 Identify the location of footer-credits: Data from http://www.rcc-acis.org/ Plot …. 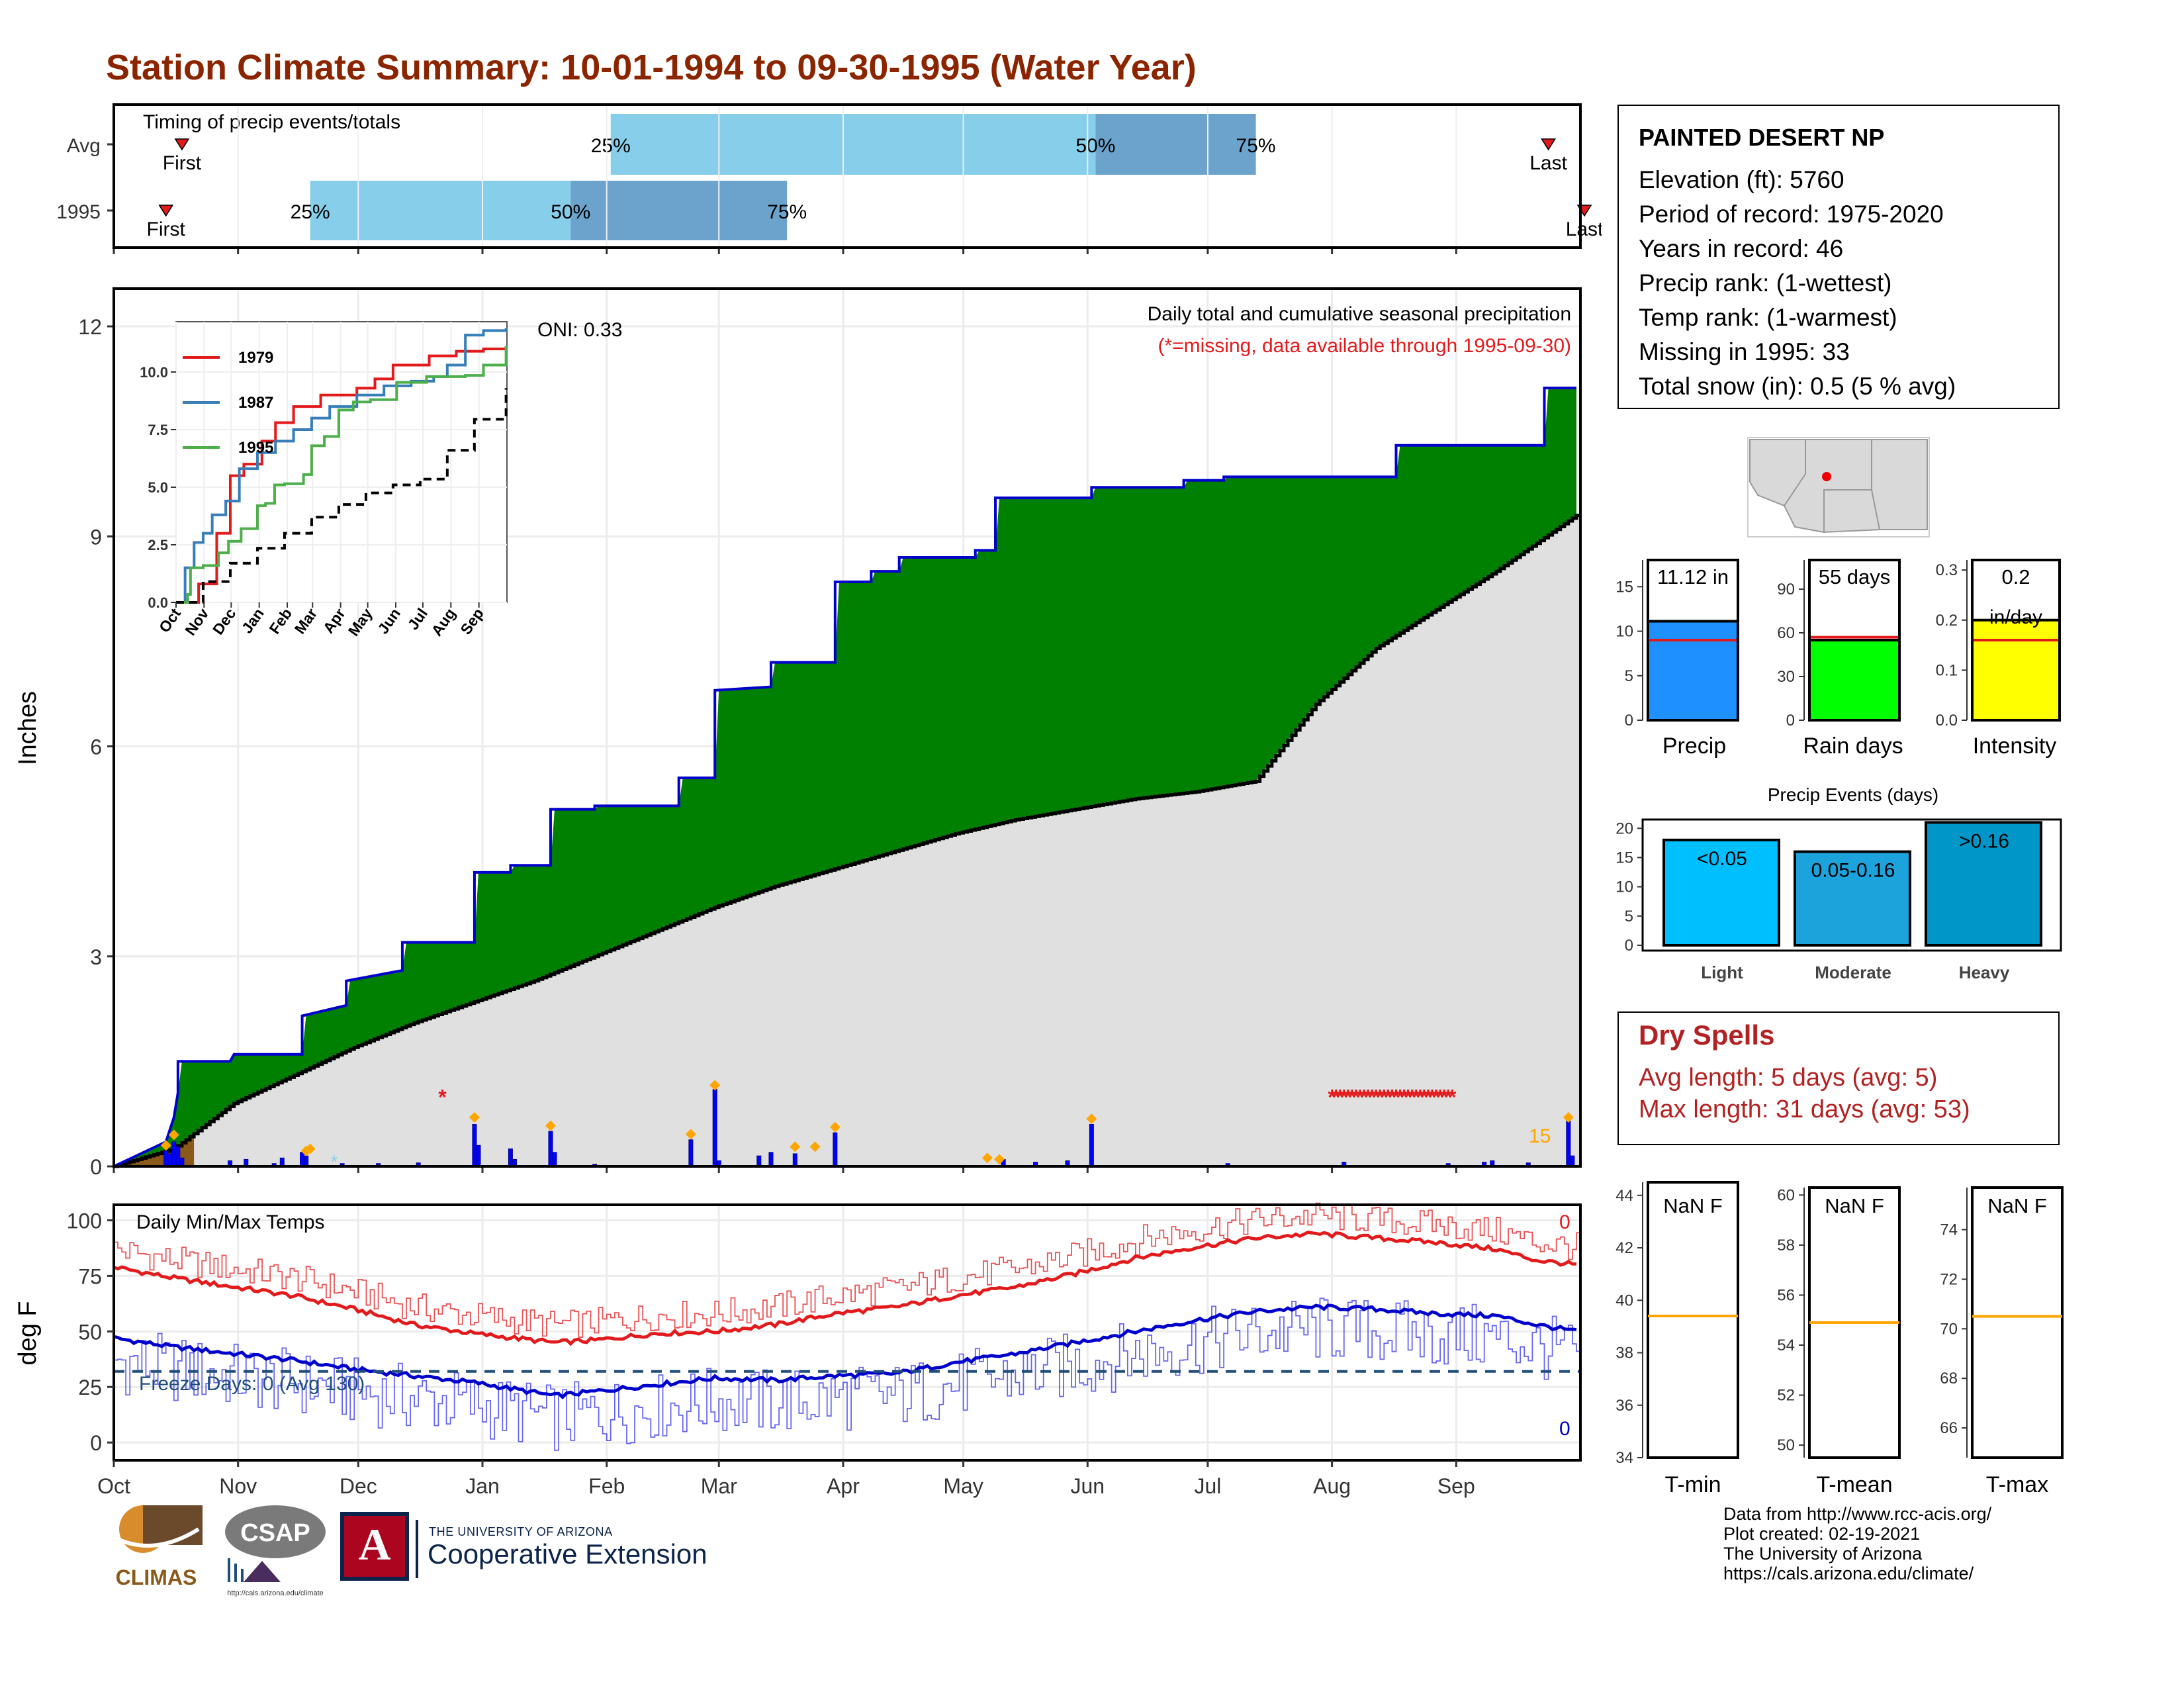
(1857, 1543).